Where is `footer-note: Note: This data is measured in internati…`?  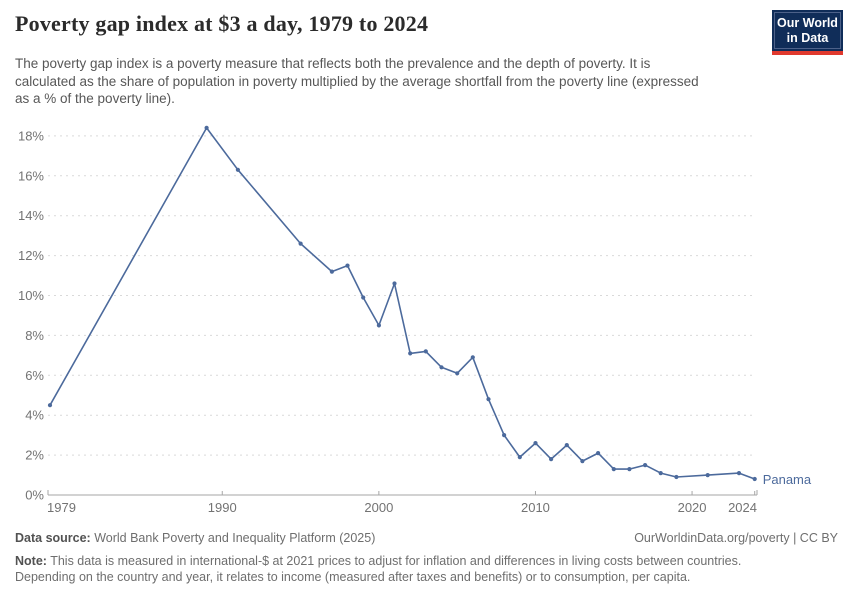
footer-note: Note: This data is measured in internati… is located at coordinates (395, 569).